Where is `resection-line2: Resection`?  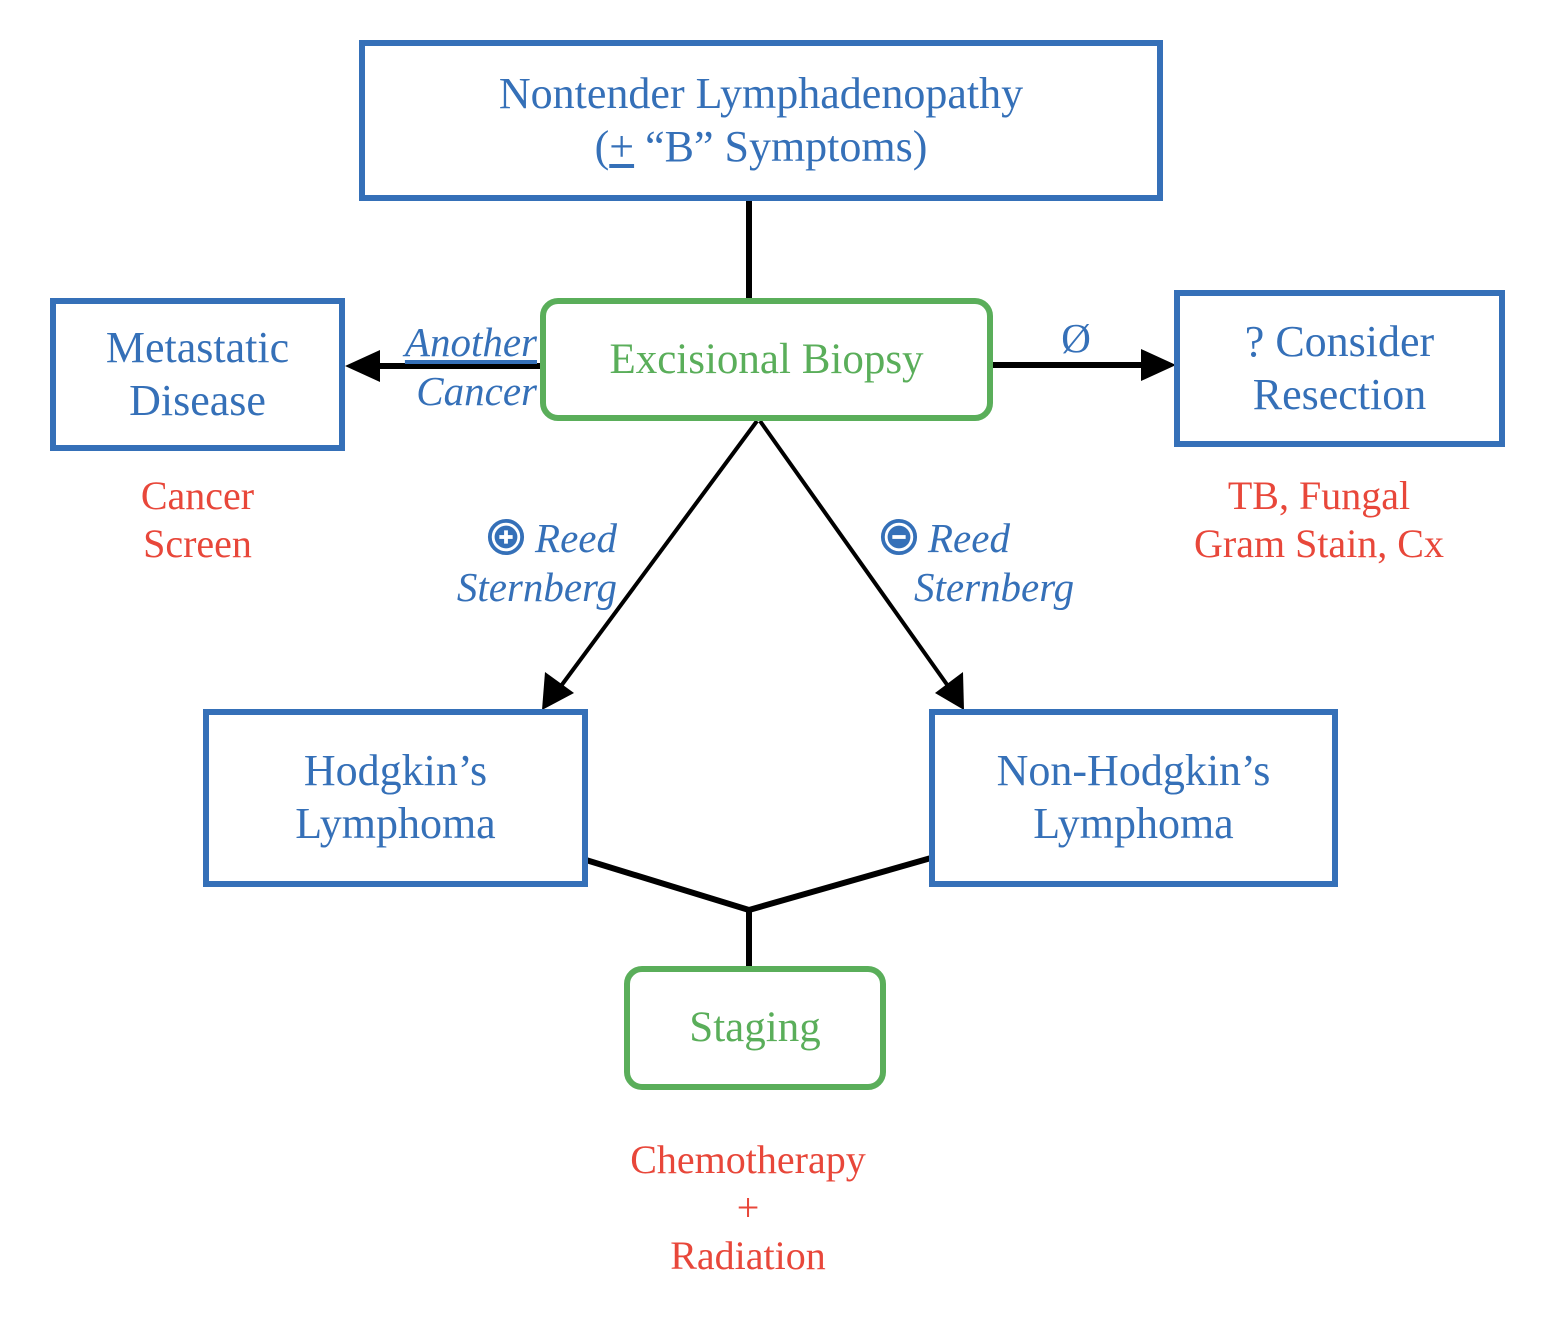
resection-line2: Resection is located at coordinates (1339, 394).